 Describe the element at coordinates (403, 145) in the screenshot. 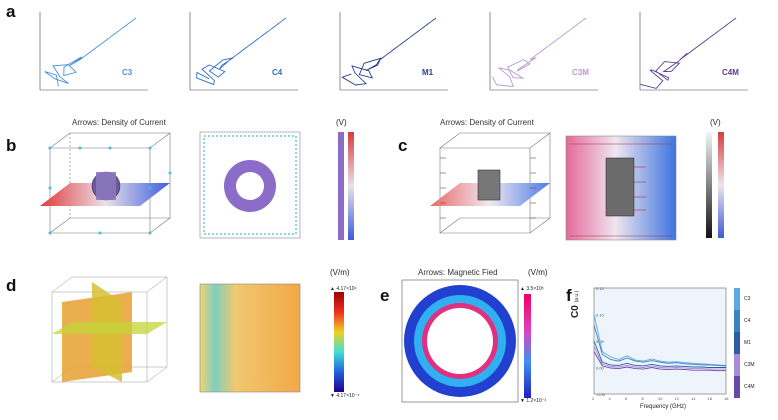

I see `panel-label-c: c` at that location.